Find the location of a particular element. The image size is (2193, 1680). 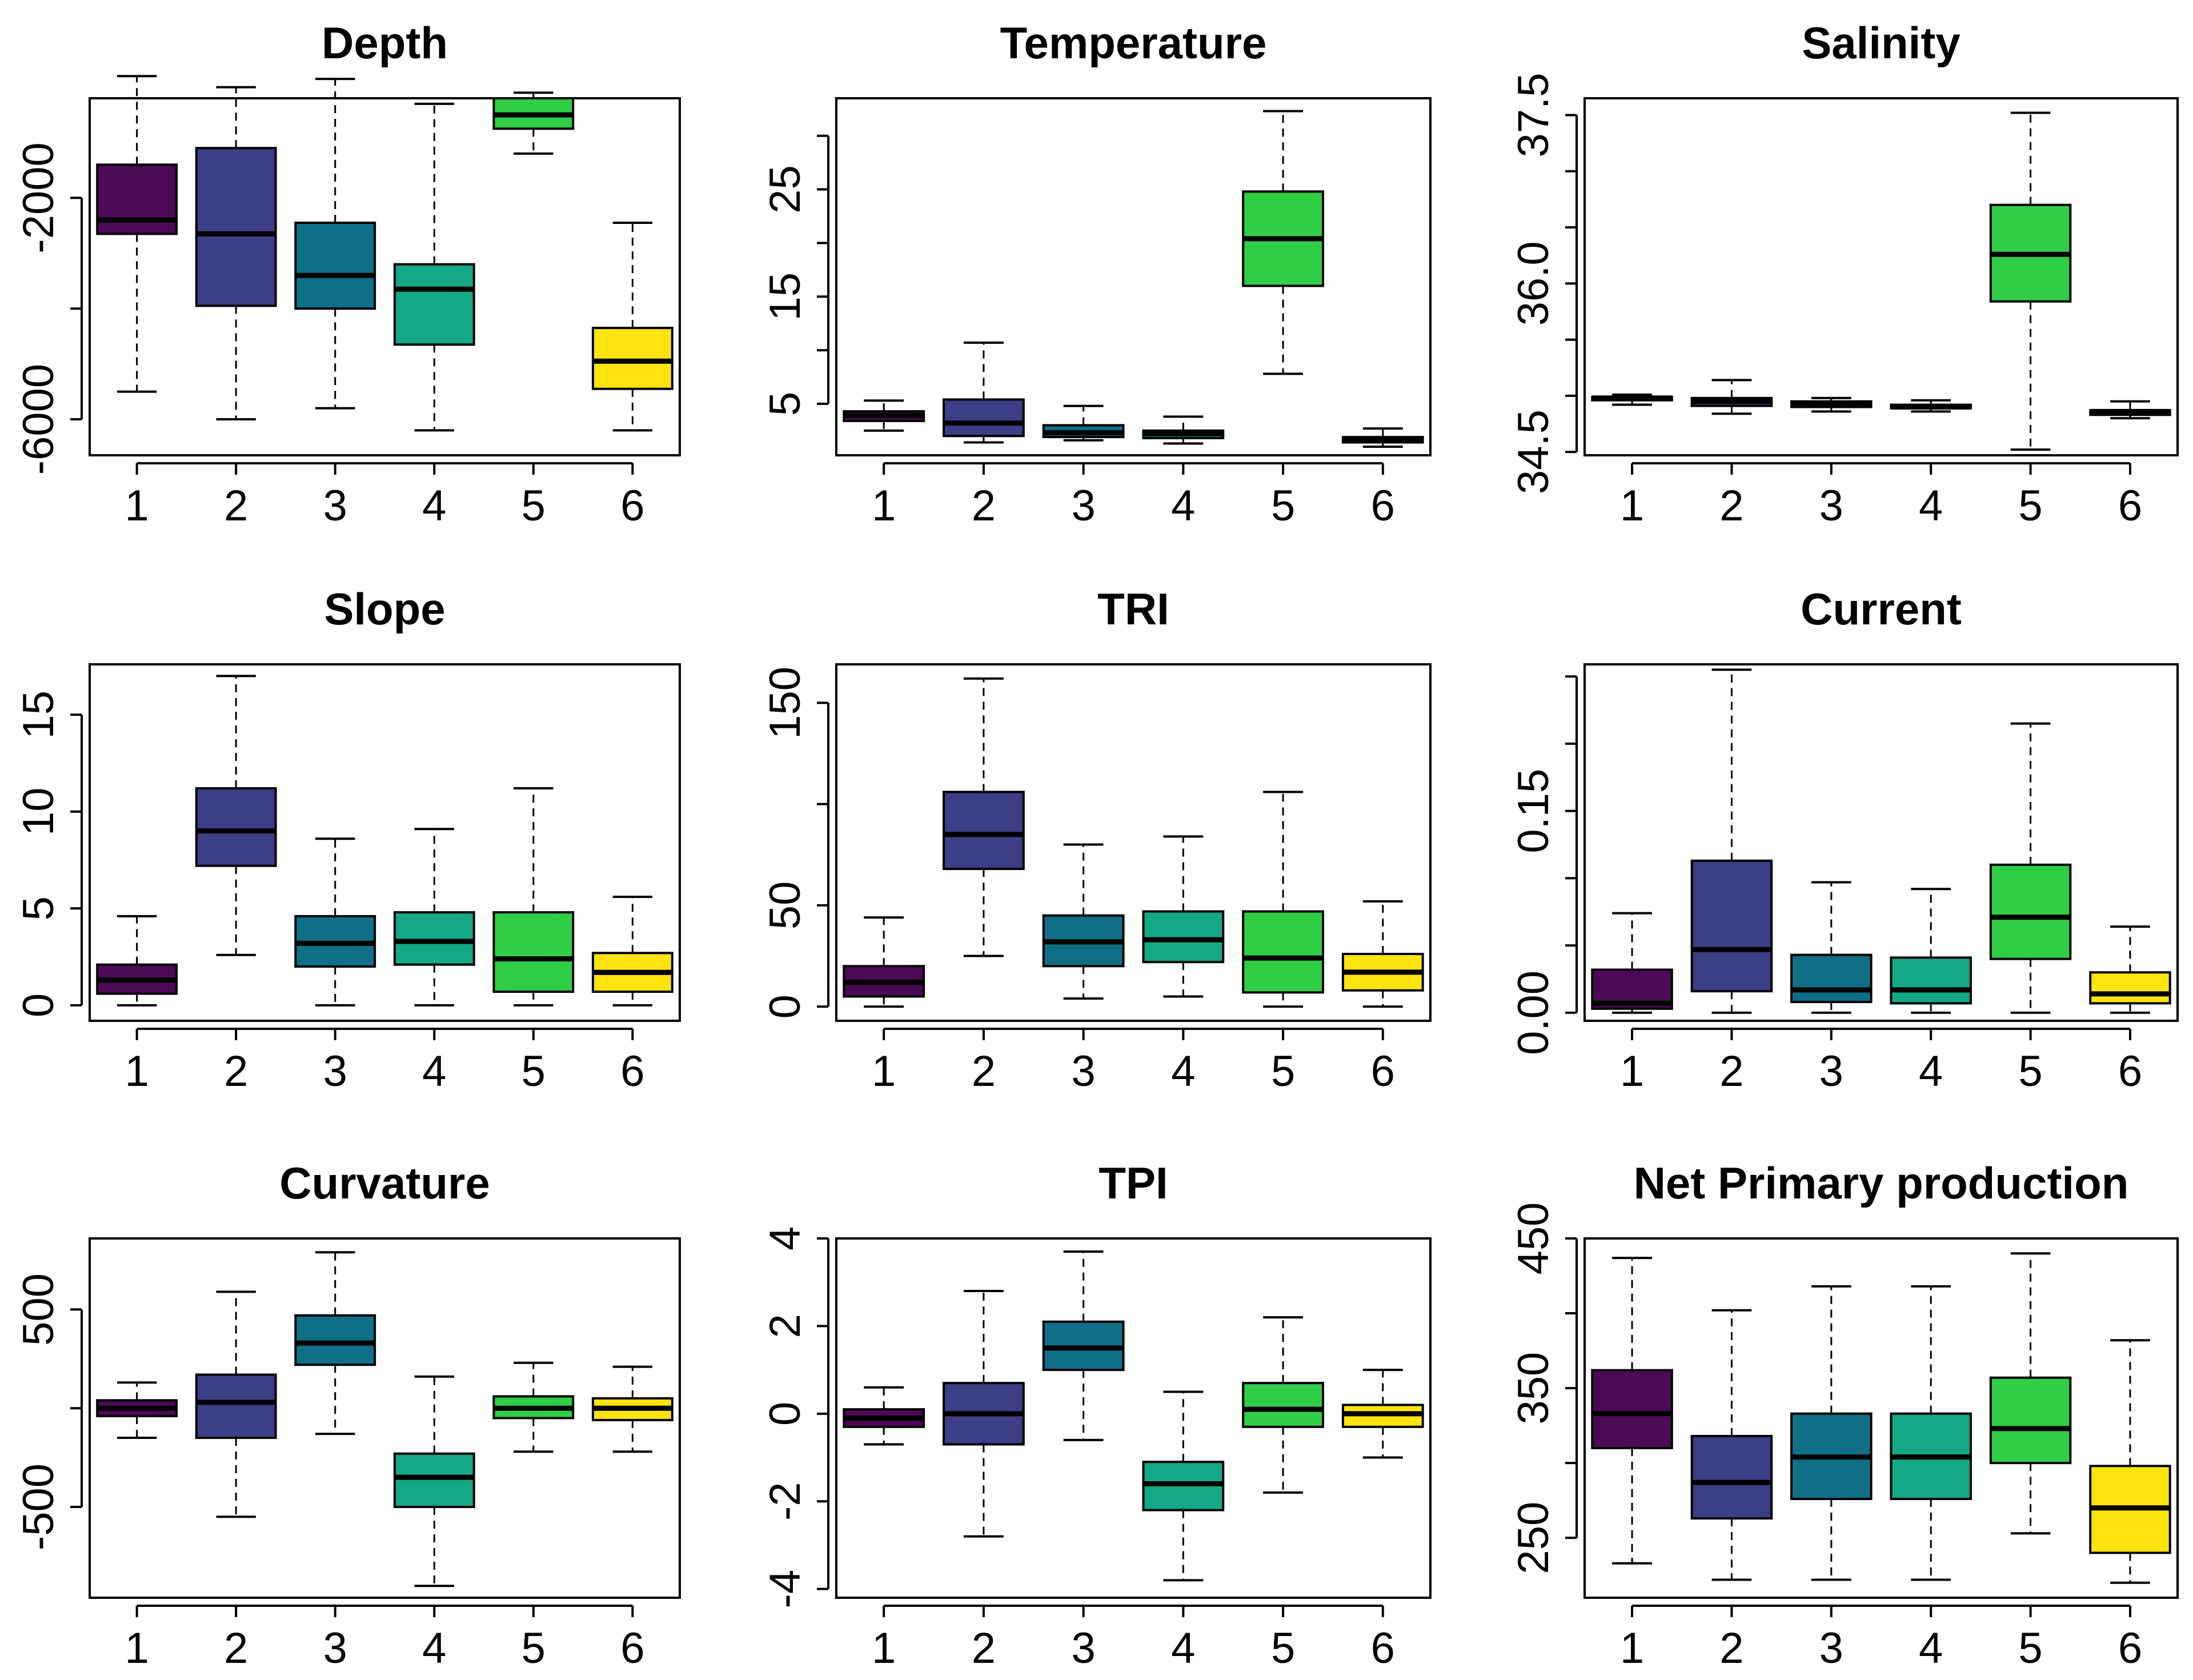

y-tick-label: 500 is located at coordinates (38, 1309).